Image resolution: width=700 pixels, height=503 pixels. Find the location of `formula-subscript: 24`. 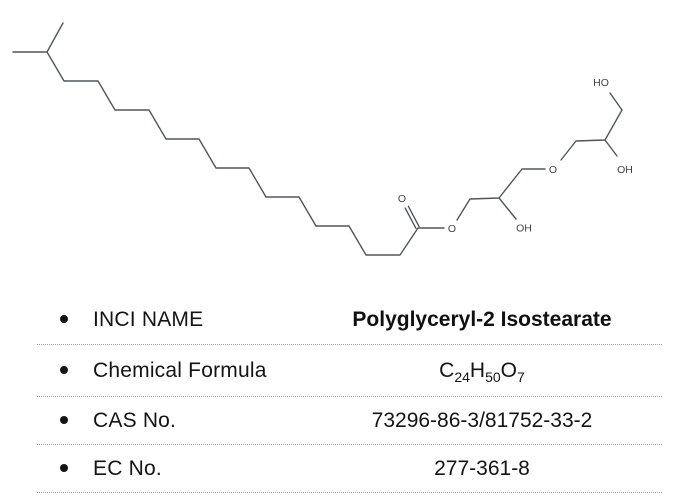

formula-subscript: 24 is located at coordinates (462, 376).